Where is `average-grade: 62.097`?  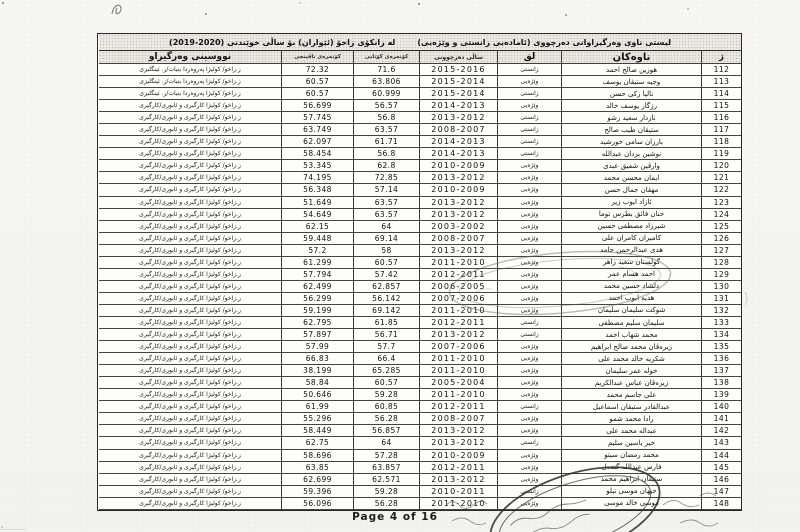 average-grade: 62.097 is located at coordinates (317, 142).